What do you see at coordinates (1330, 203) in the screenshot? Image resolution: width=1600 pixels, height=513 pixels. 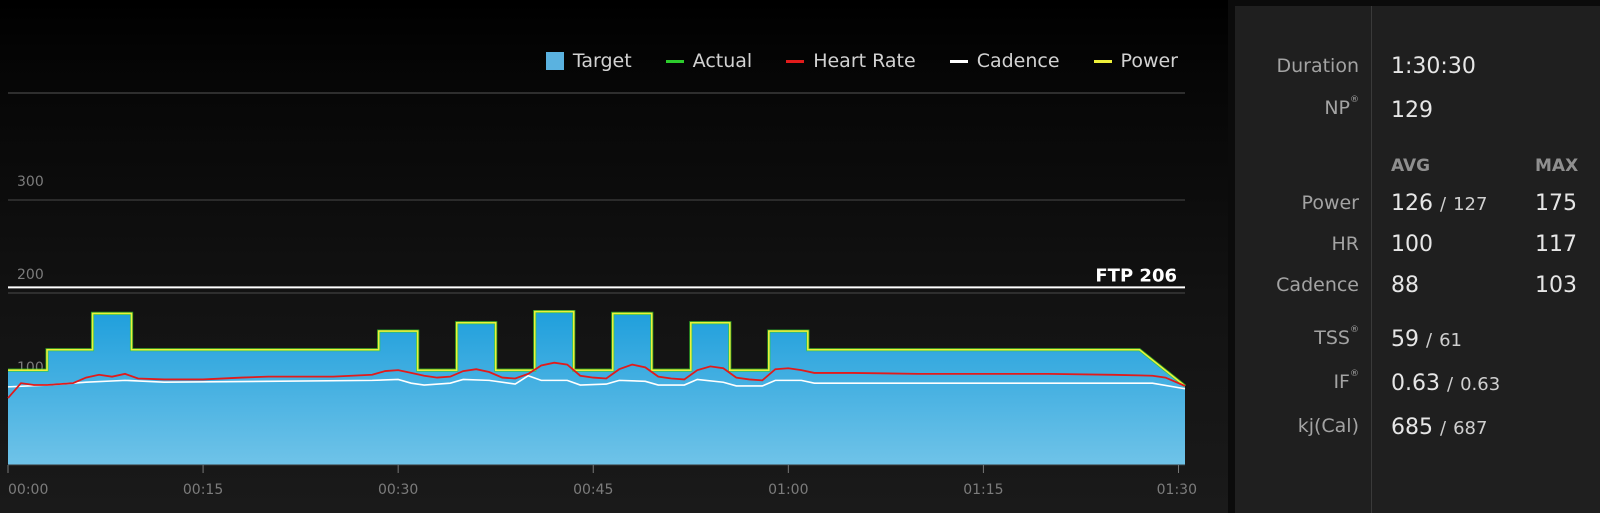 I see `power-label: Power` at bounding box center [1330, 203].